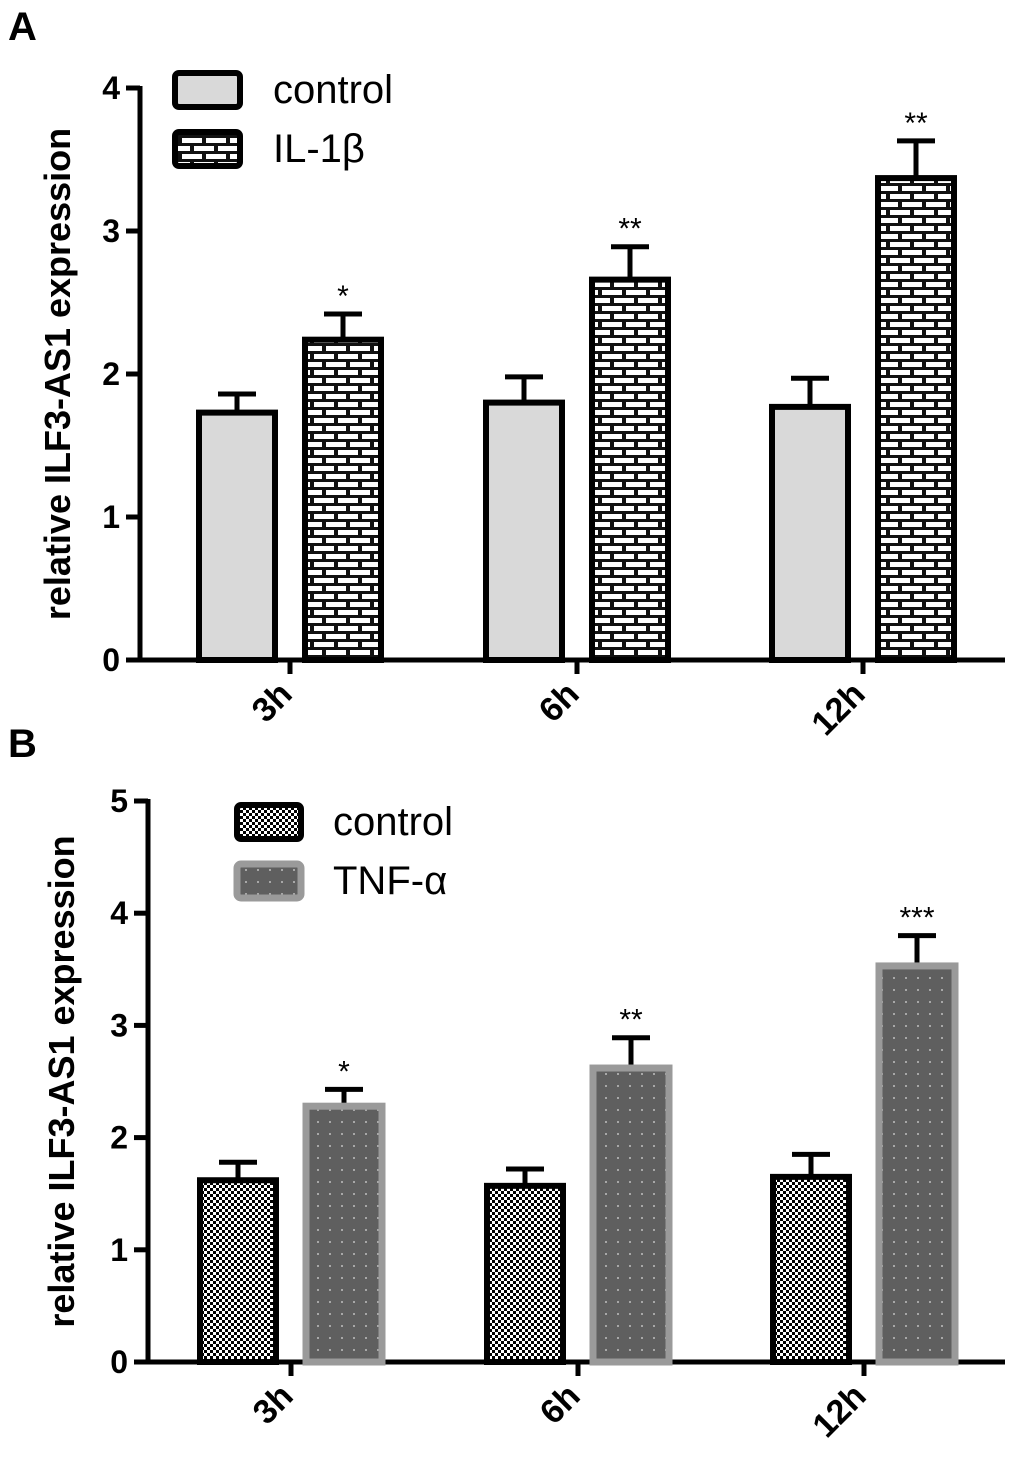 The image size is (1020, 1463). I want to click on significance-marker: ***, so click(916, 918).